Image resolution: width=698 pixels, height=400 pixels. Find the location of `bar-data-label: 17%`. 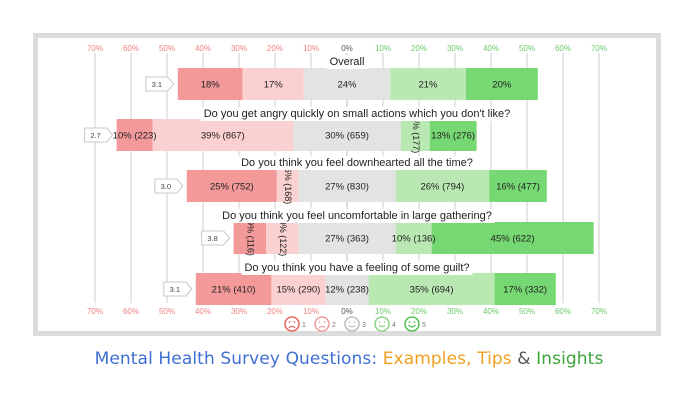

bar-data-label: 17% is located at coordinates (274, 85).